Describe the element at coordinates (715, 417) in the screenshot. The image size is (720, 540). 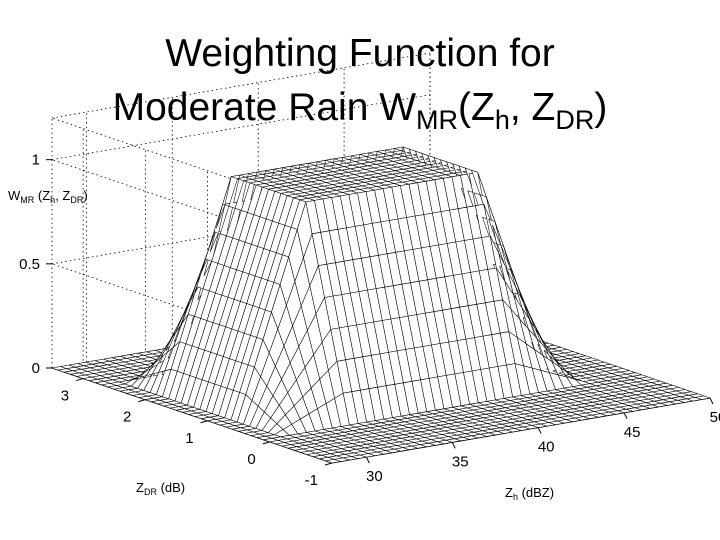
I see `x-tick-label: 50` at that location.